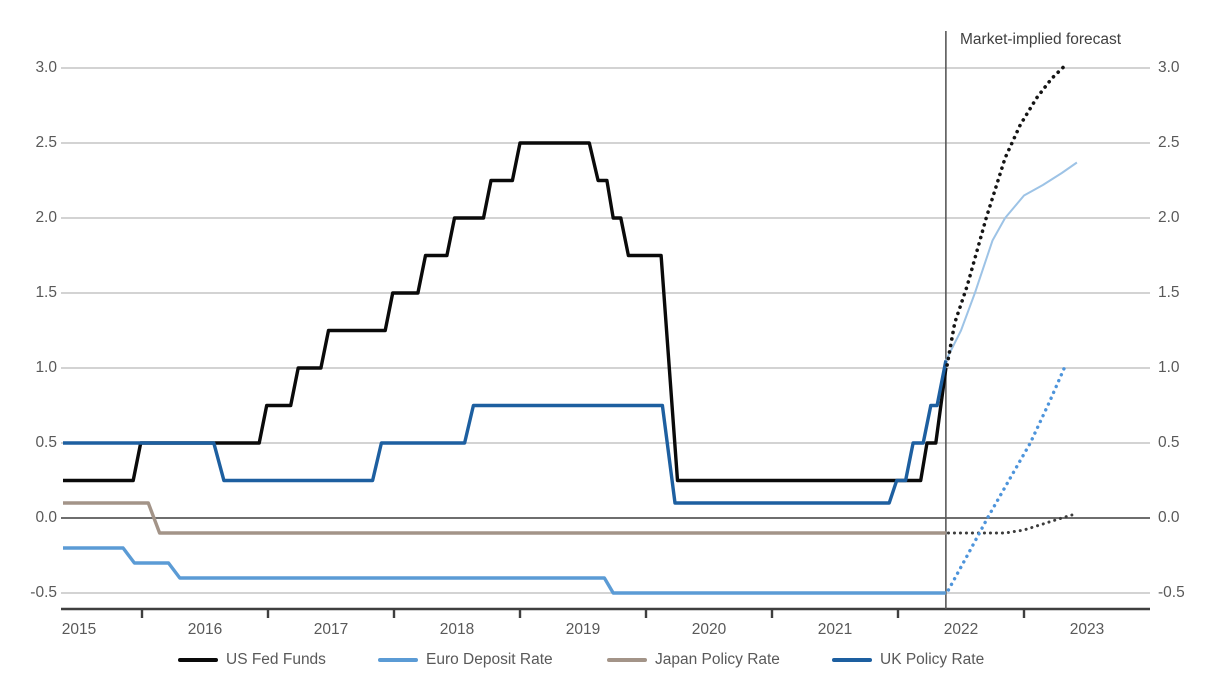 The width and height of the screenshot is (1212, 700). What do you see at coordinates (1169, 67) in the screenshot?
I see `y-axis-label-right: 3.0` at bounding box center [1169, 67].